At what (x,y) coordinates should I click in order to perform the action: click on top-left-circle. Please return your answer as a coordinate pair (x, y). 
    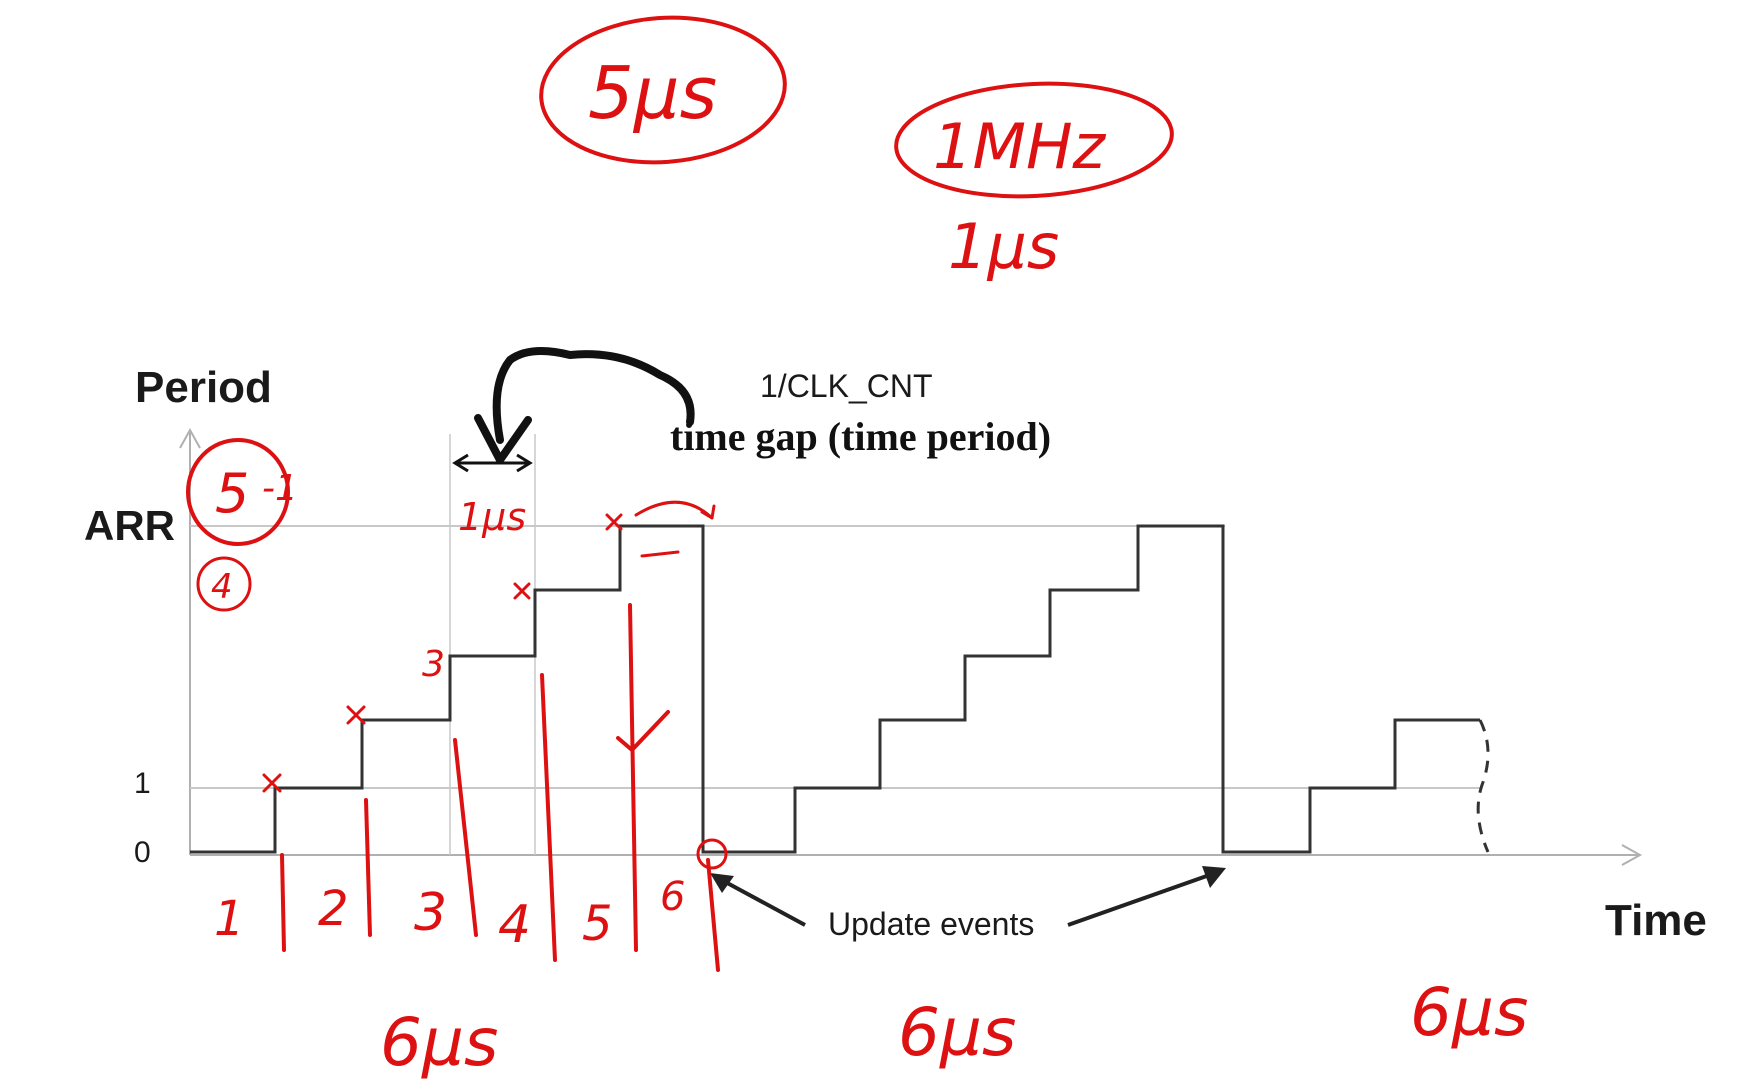
    Looking at the image, I should click on (663, 90).